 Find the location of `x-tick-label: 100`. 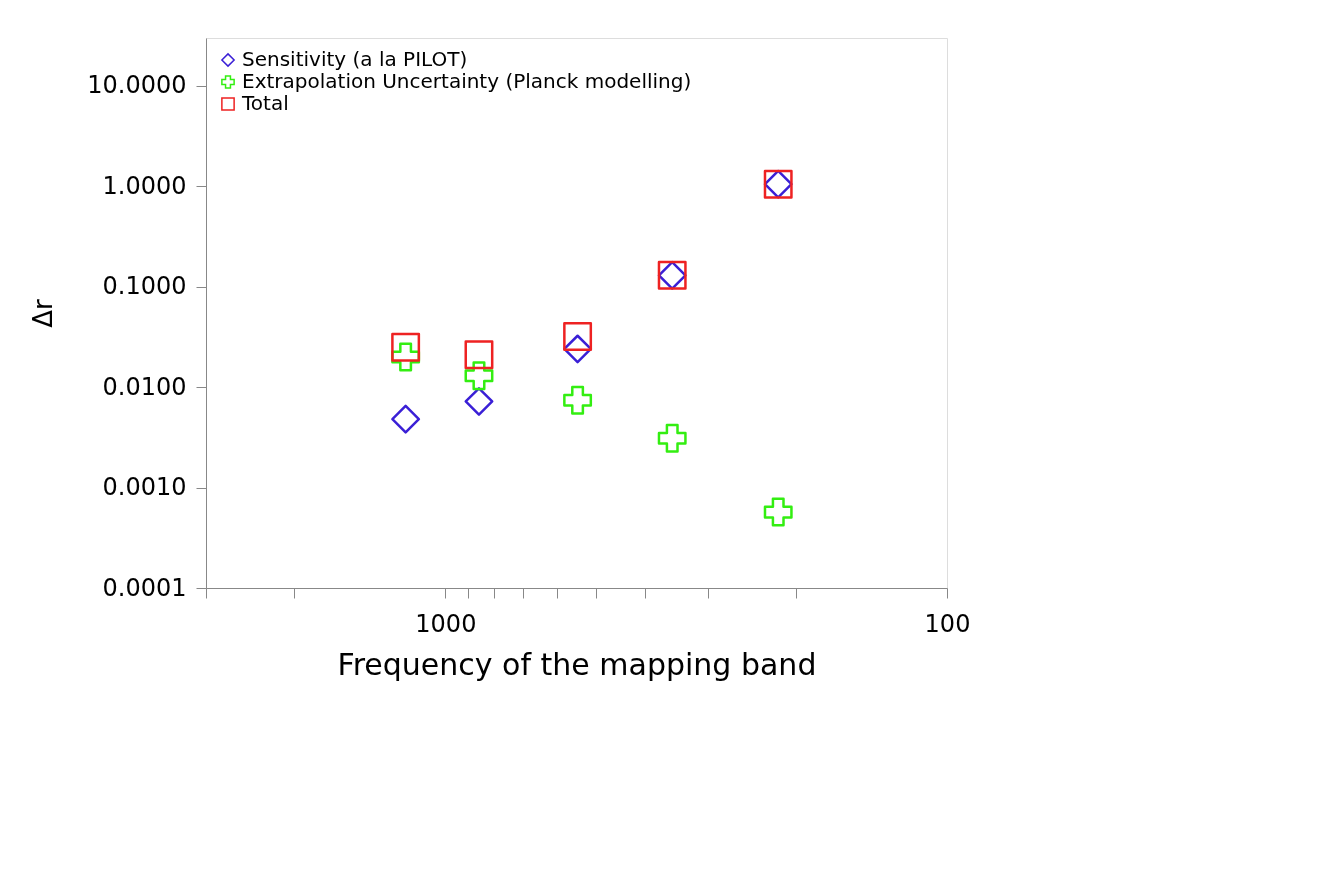

x-tick-label: 100 is located at coordinates (947, 623).